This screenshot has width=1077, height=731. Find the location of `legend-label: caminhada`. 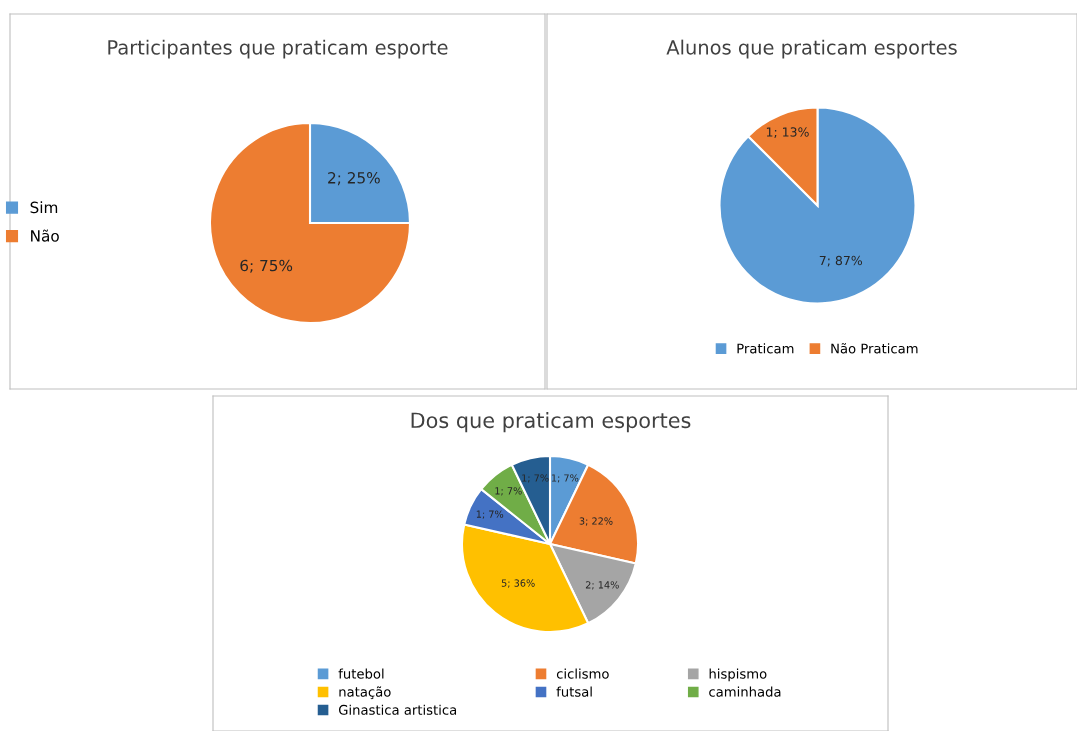

legend-label: caminhada is located at coordinates (745, 691).